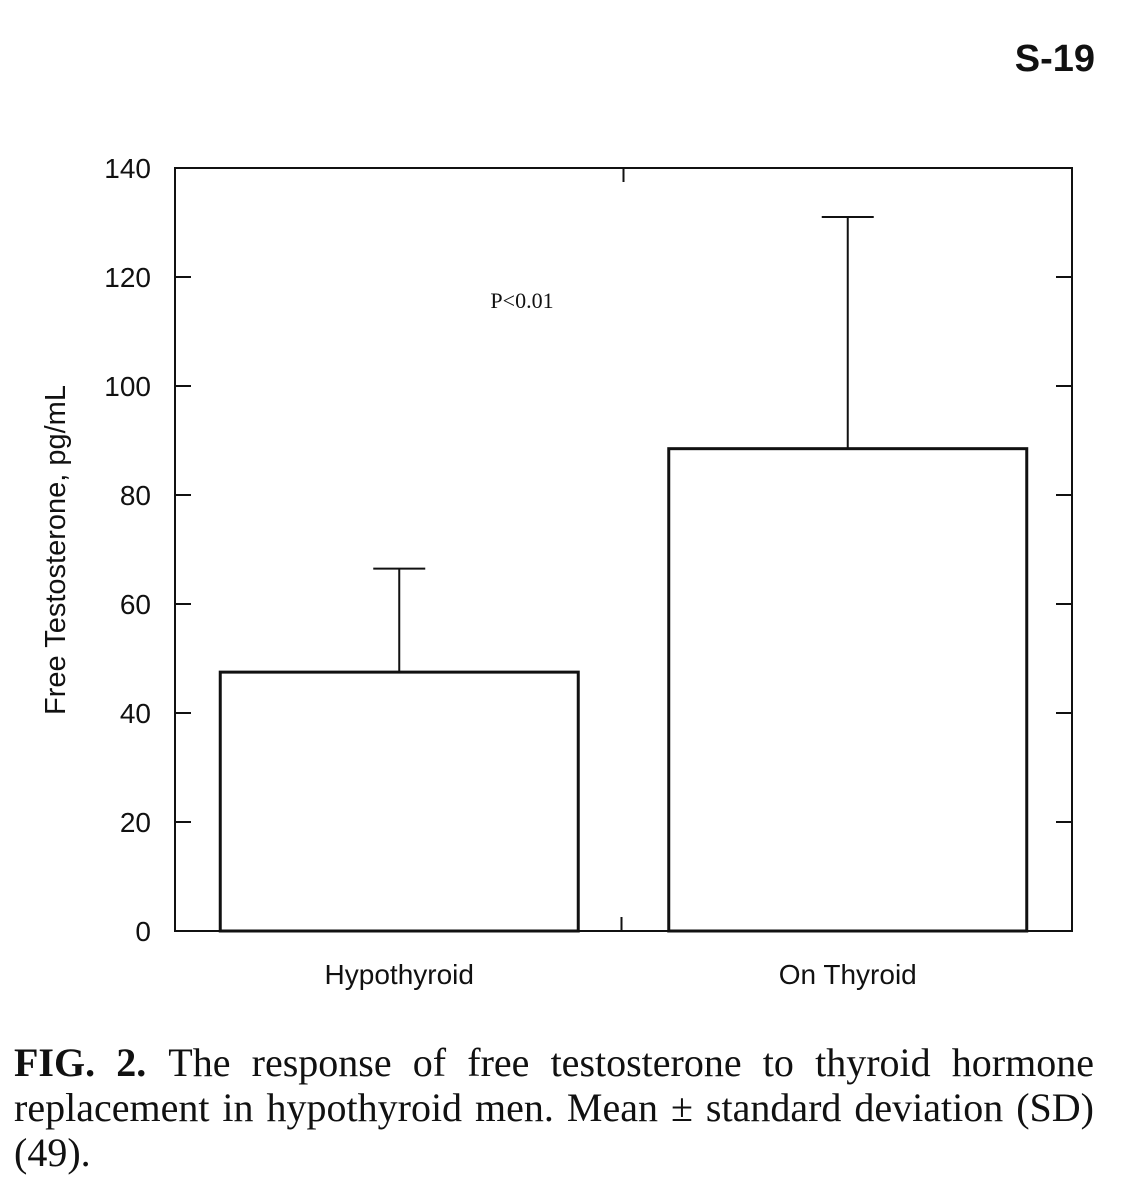  What do you see at coordinates (135, 713) in the screenshot?
I see `y-tick-label-40: 40` at bounding box center [135, 713].